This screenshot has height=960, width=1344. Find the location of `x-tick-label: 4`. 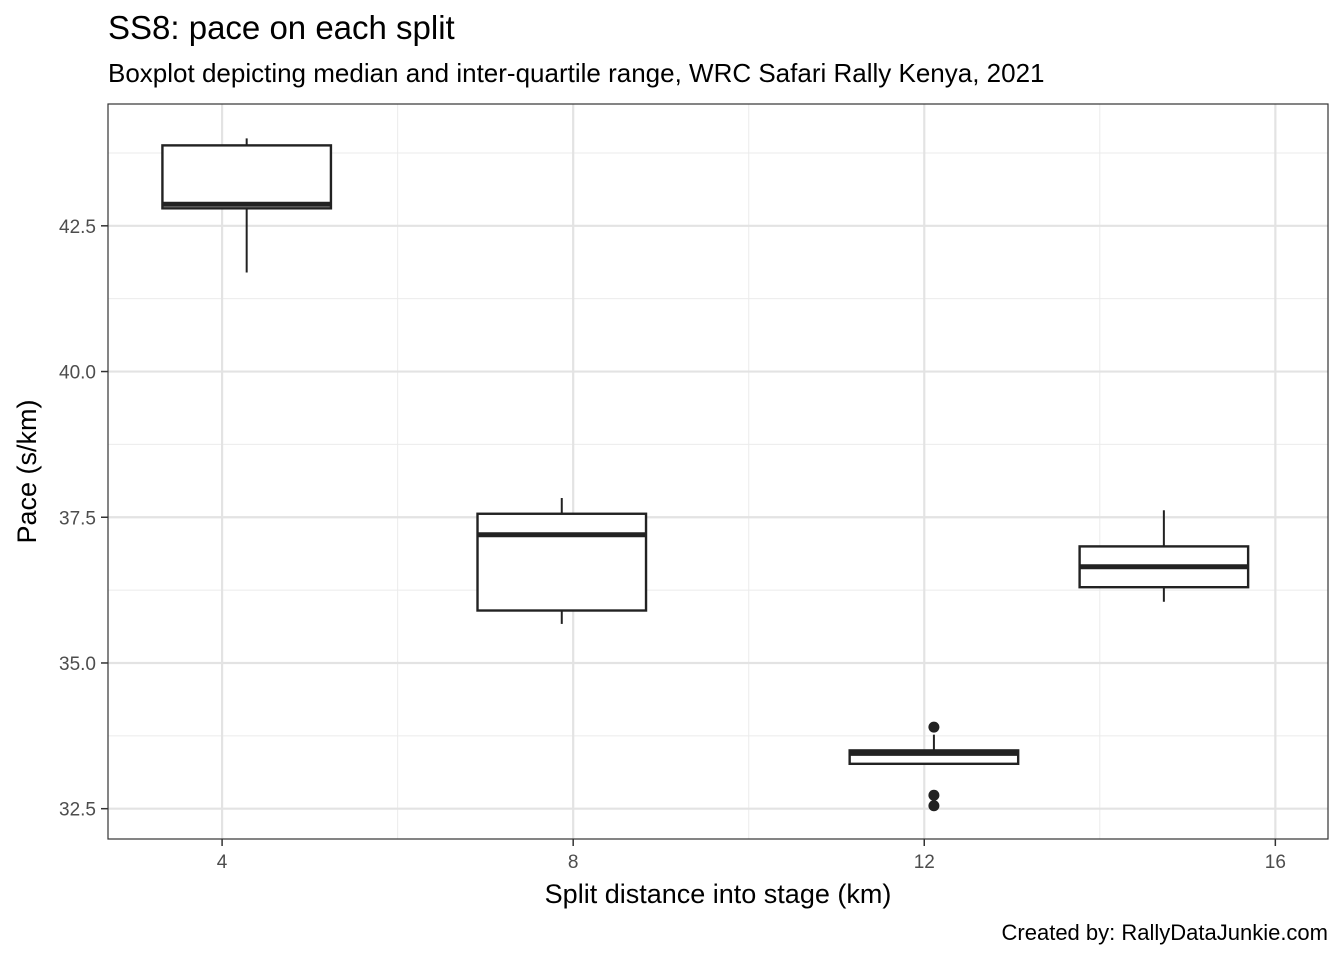

x-tick-label: 4 is located at coordinates (222, 862).